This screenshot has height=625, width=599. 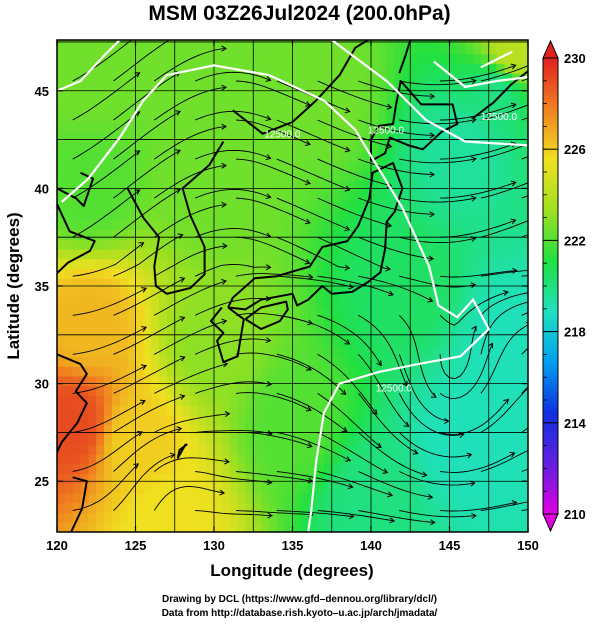 What do you see at coordinates (450, 545) in the screenshot?
I see `x-tick-label: 145` at bounding box center [450, 545].